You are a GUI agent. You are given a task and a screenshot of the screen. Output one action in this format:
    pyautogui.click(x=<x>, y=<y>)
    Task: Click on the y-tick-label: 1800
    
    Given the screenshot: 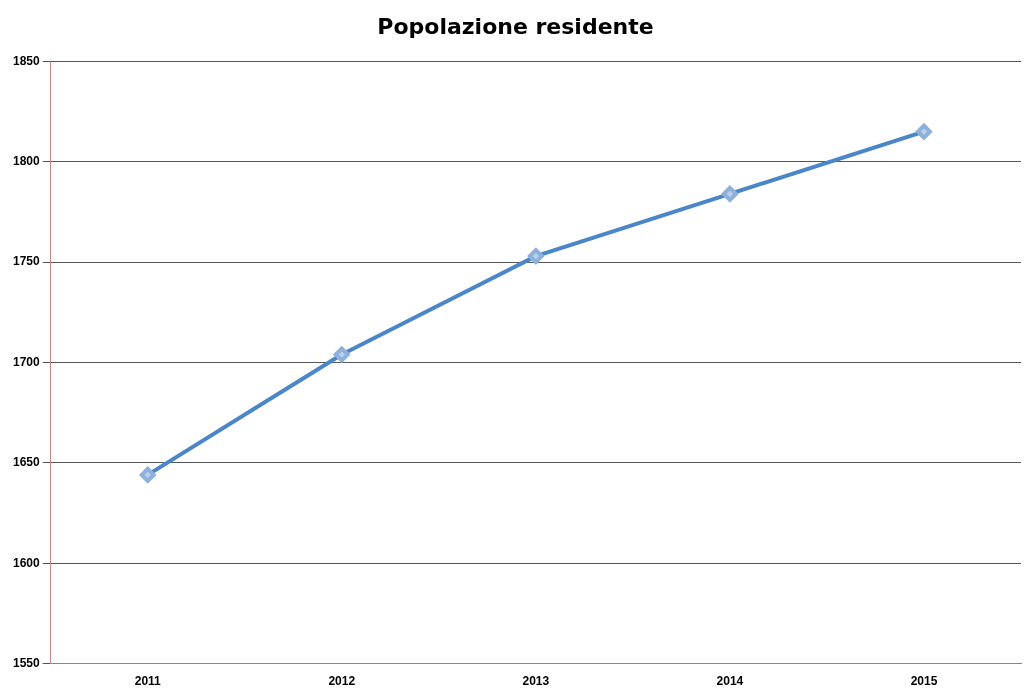 What is the action you would take?
    pyautogui.click(x=26, y=161)
    